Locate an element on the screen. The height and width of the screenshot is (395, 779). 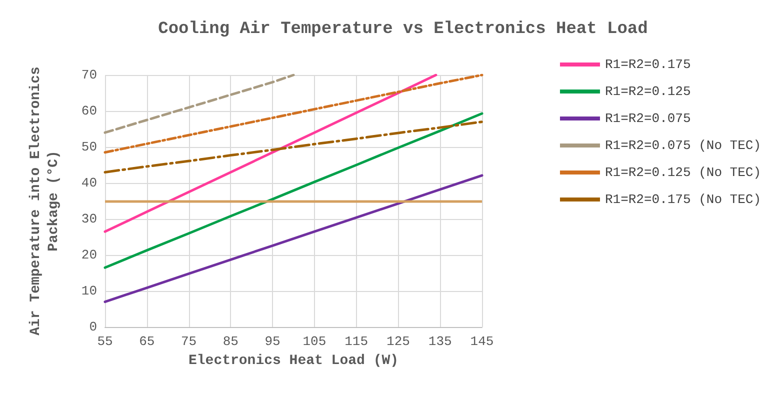
x-tick-label: 85 is located at coordinates (230, 341).